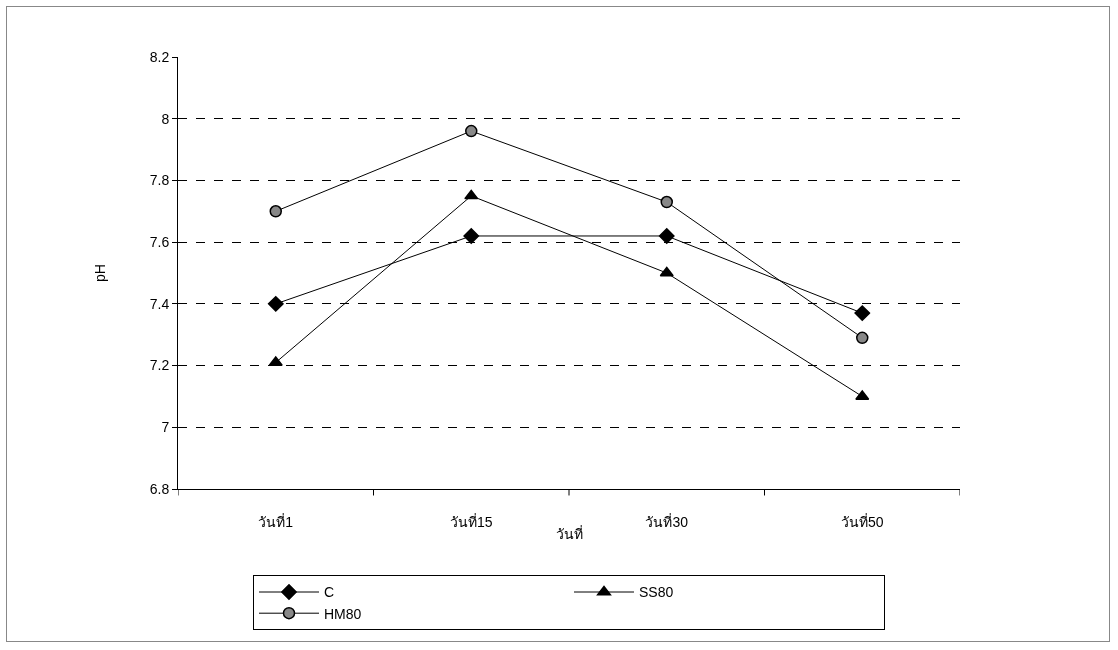  I want to click on legend-label: HM80, so click(343, 613).